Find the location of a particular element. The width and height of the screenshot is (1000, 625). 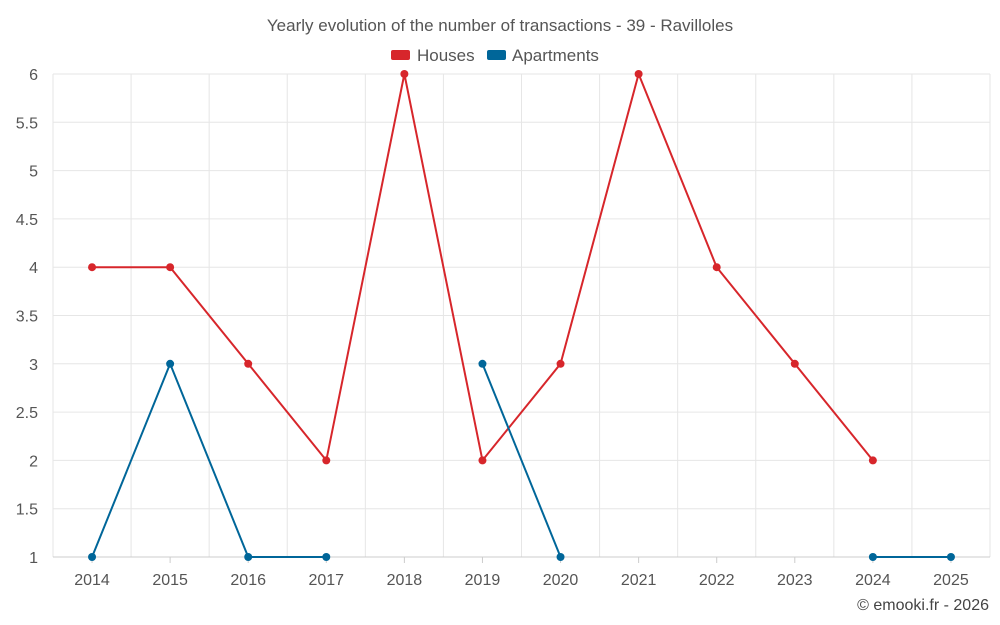

y-tick-label: 6 is located at coordinates (33, 75).